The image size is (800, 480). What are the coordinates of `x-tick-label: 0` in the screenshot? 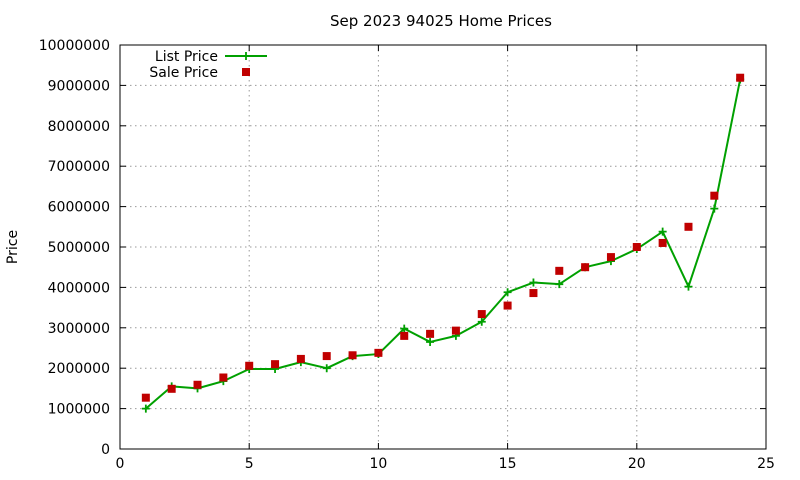 It's located at (120, 464).